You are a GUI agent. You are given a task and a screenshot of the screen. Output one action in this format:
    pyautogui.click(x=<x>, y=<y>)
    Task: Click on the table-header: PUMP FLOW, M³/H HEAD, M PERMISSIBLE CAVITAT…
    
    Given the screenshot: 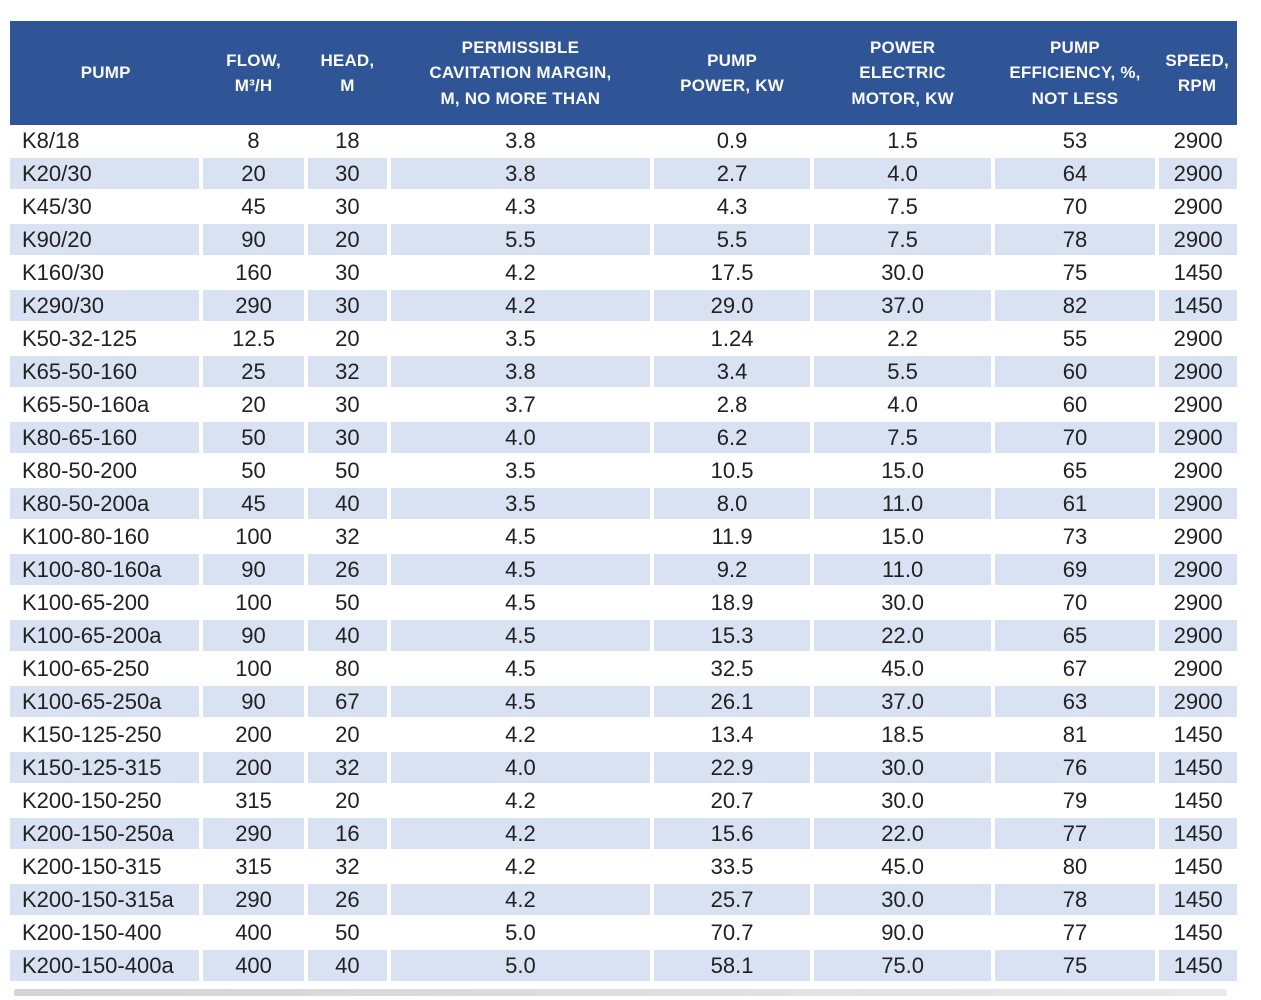 What is the action you would take?
    pyautogui.click(x=623, y=73)
    